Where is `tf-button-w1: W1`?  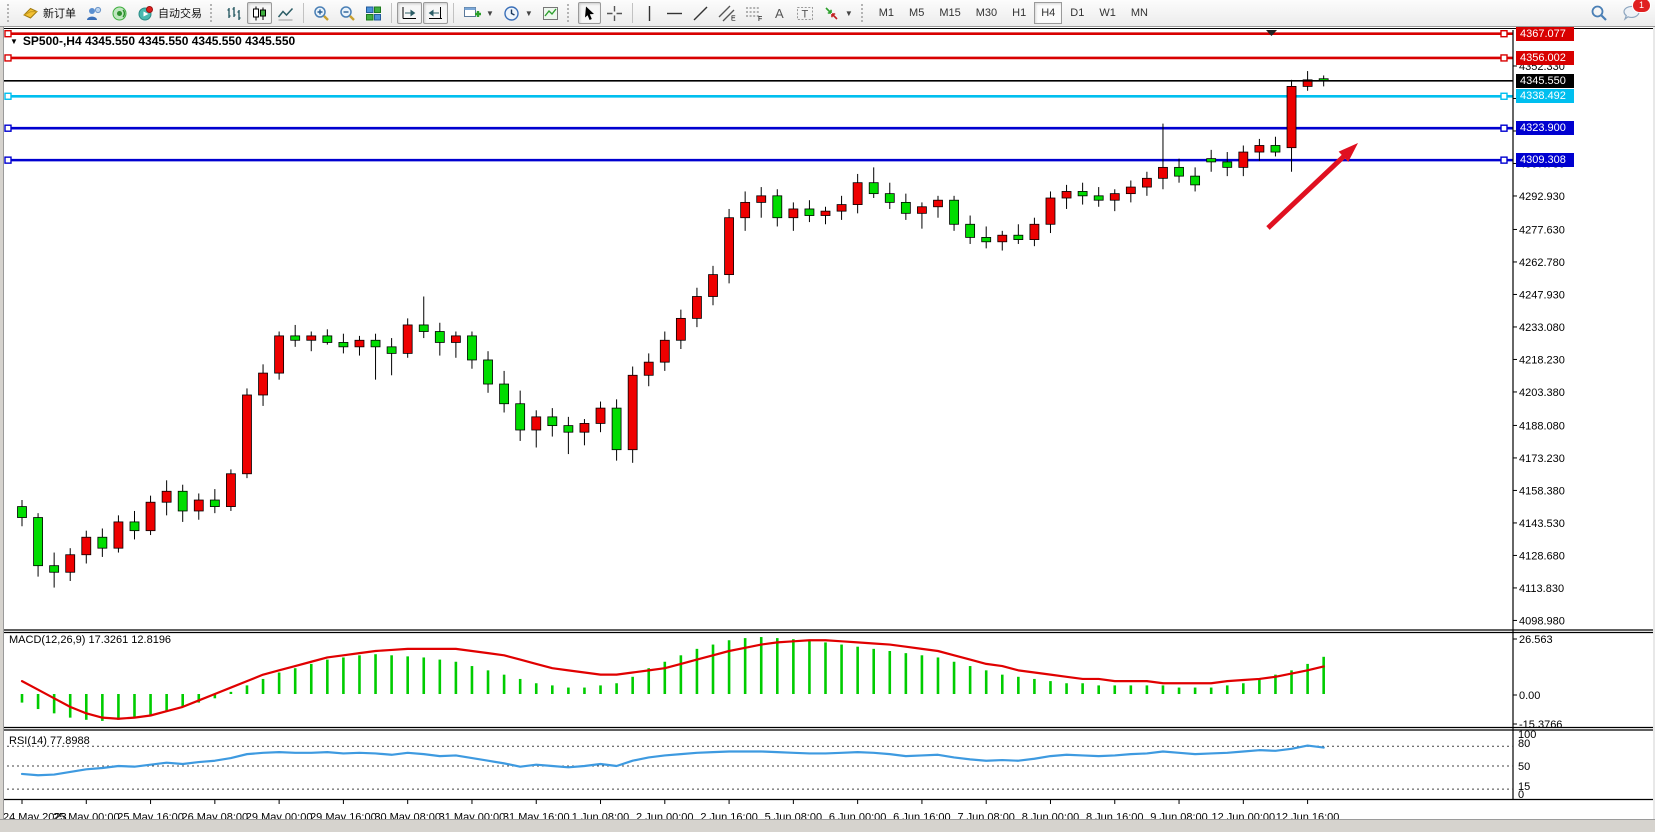
tf-button-w1: W1 is located at coordinates (1107, 13).